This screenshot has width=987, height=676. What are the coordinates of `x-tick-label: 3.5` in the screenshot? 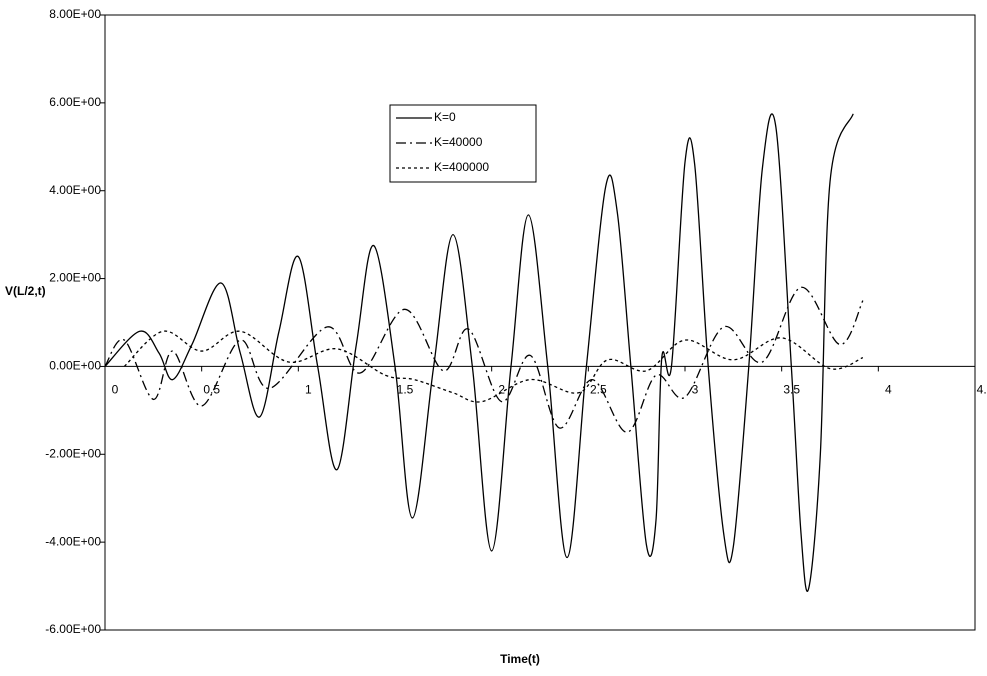 It's located at (791, 390).